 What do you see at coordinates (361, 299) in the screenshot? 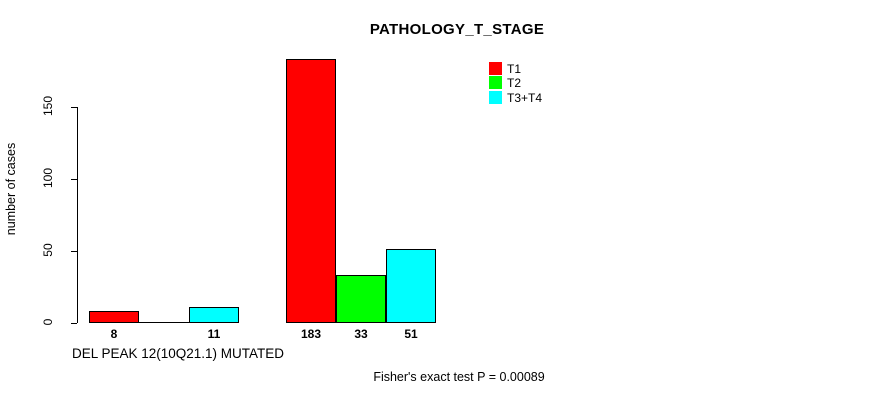
I see `bar-T2` at bounding box center [361, 299].